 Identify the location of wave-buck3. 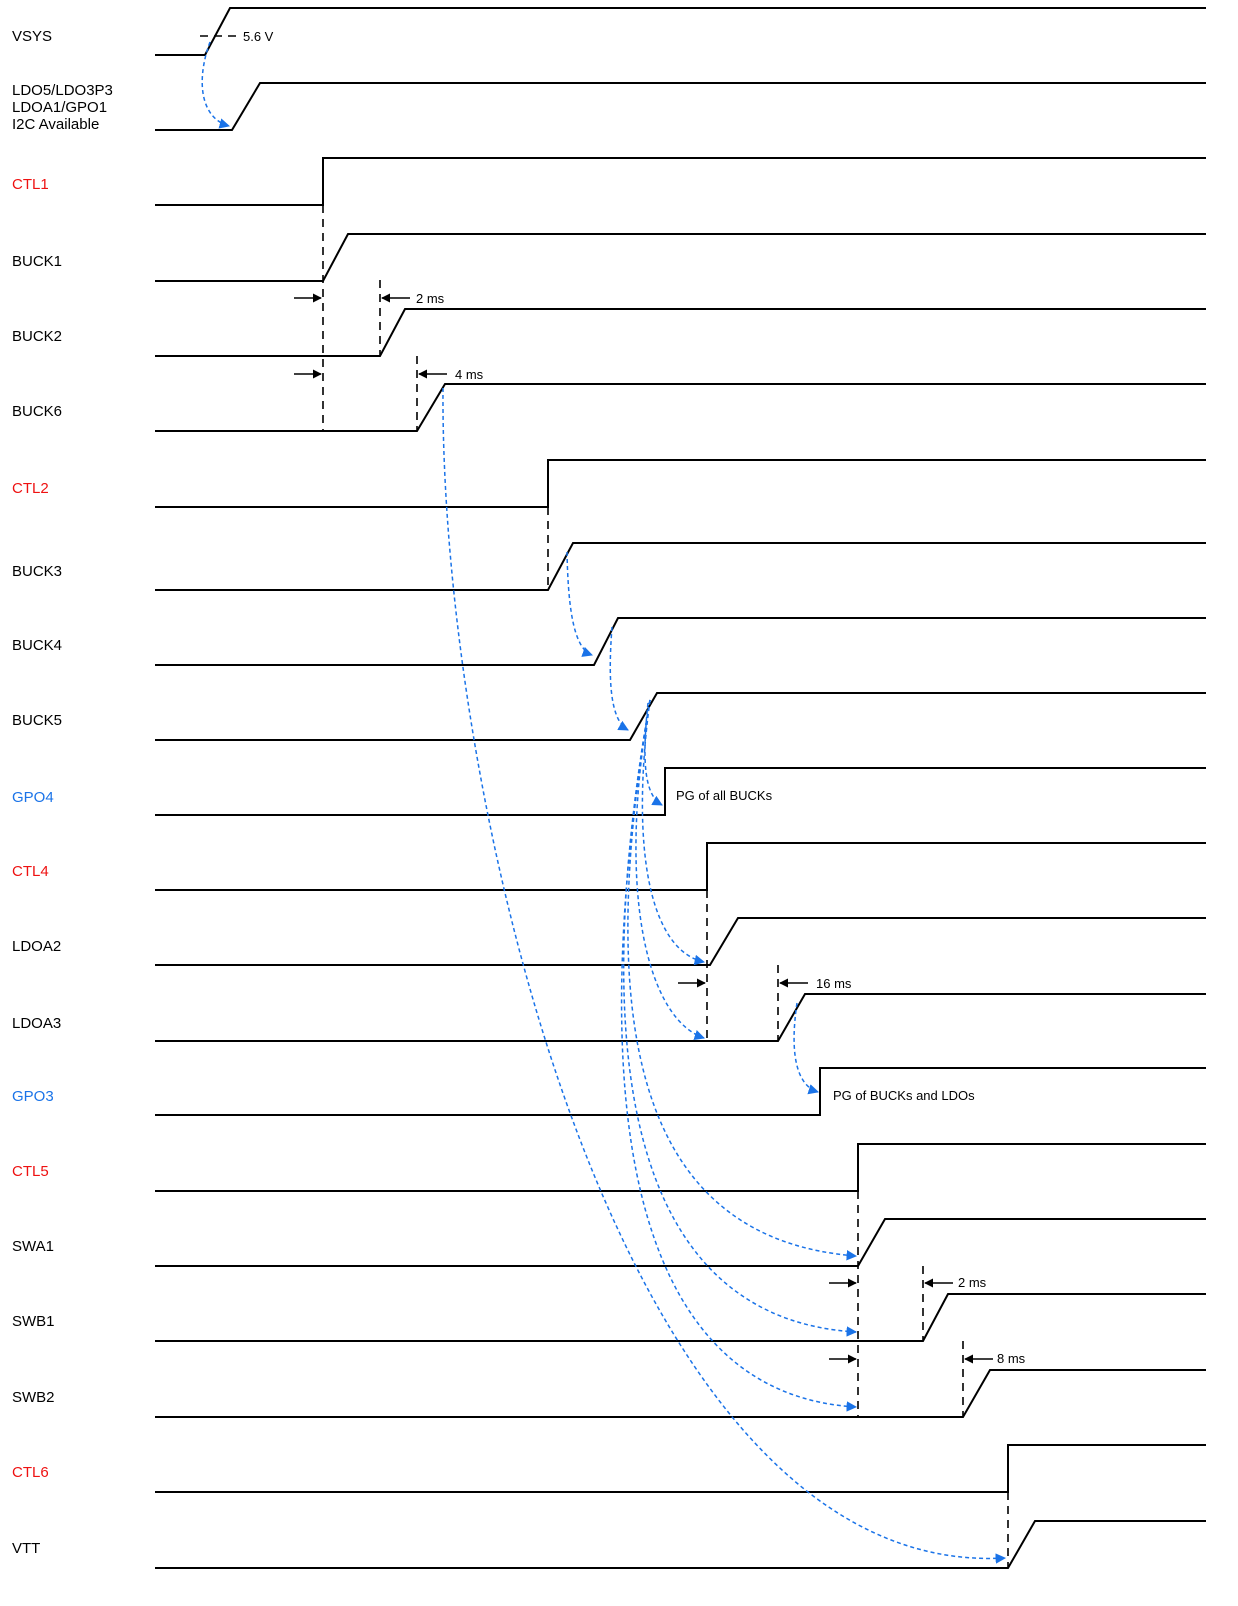
(680, 566).